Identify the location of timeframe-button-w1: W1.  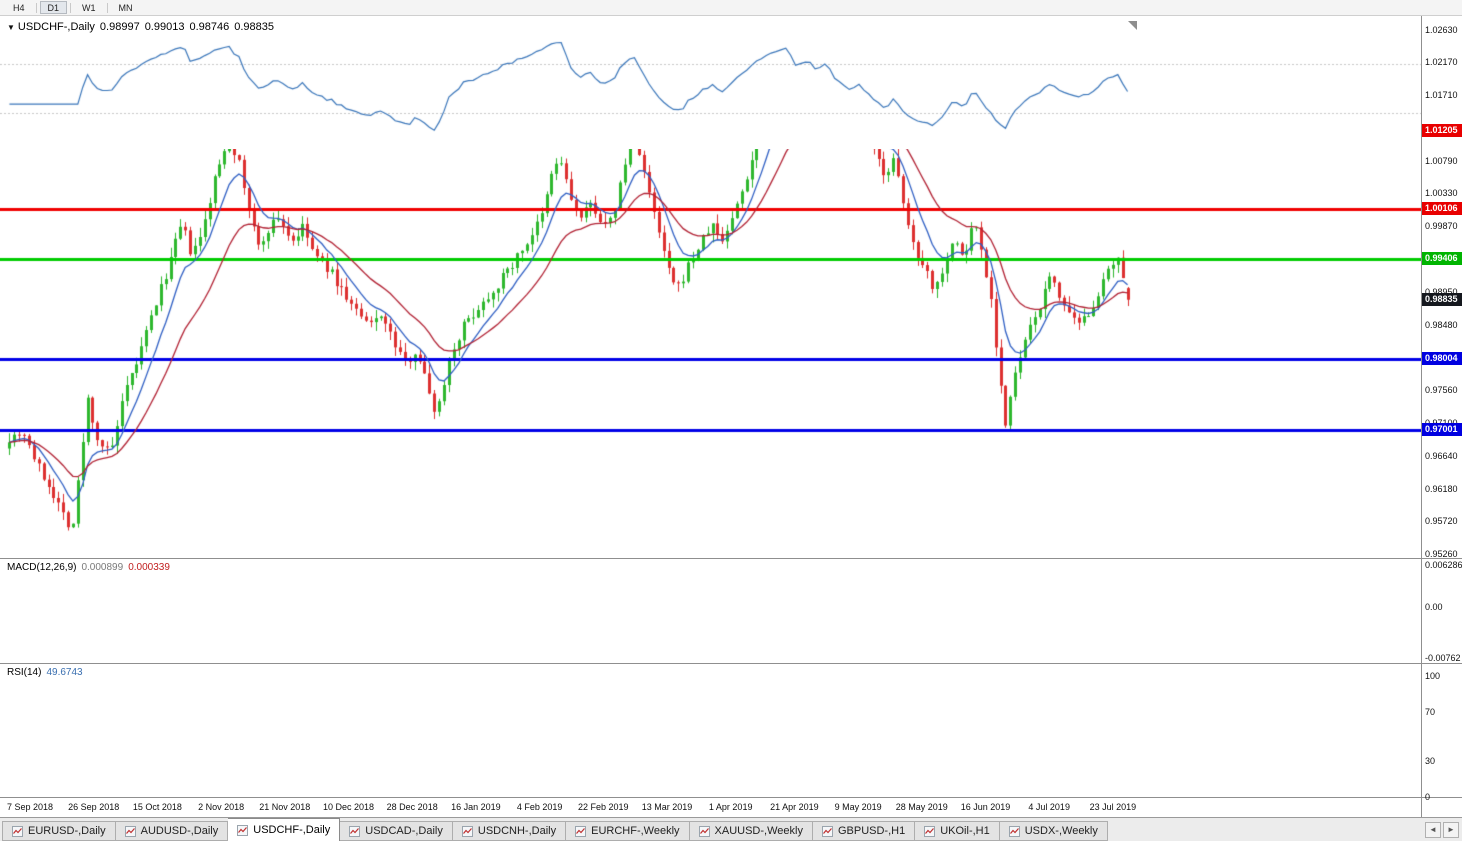
(89, 8).